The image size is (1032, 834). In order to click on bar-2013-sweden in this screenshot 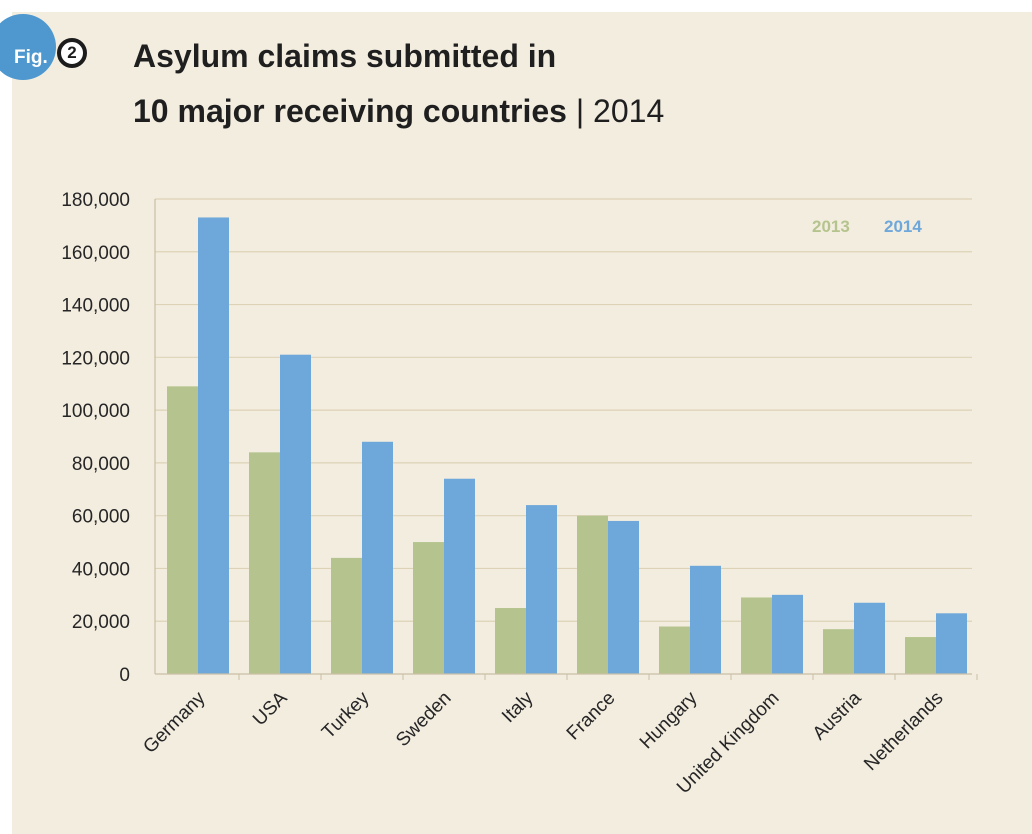, I will do `click(428, 608)`.